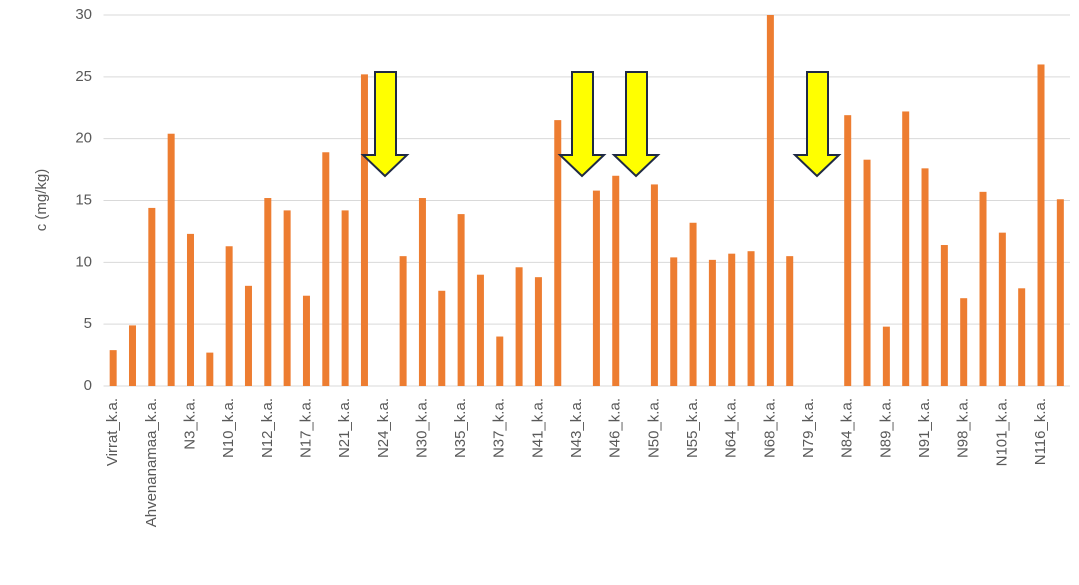 The width and height of the screenshot is (1079, 585). I want to click on x-tick-label: N55_k.a., so click(692, 428).